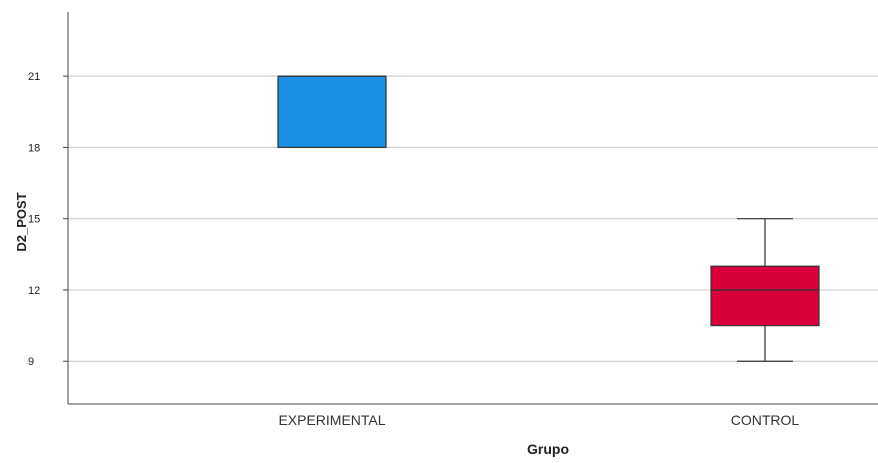  I want to click on y-tick-labels: 9 12 15 18 21, so click(48, 219).